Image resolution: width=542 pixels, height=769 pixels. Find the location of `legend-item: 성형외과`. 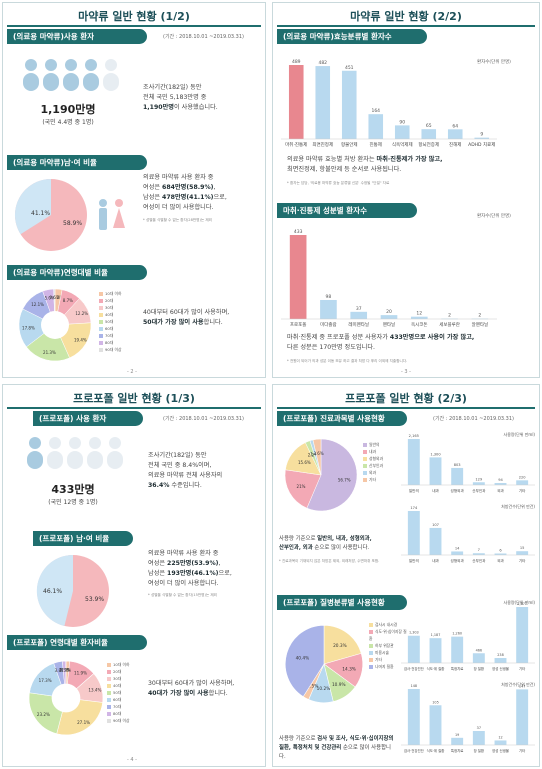

legend-item: 성형외과 is located at coordinates (373, 458).